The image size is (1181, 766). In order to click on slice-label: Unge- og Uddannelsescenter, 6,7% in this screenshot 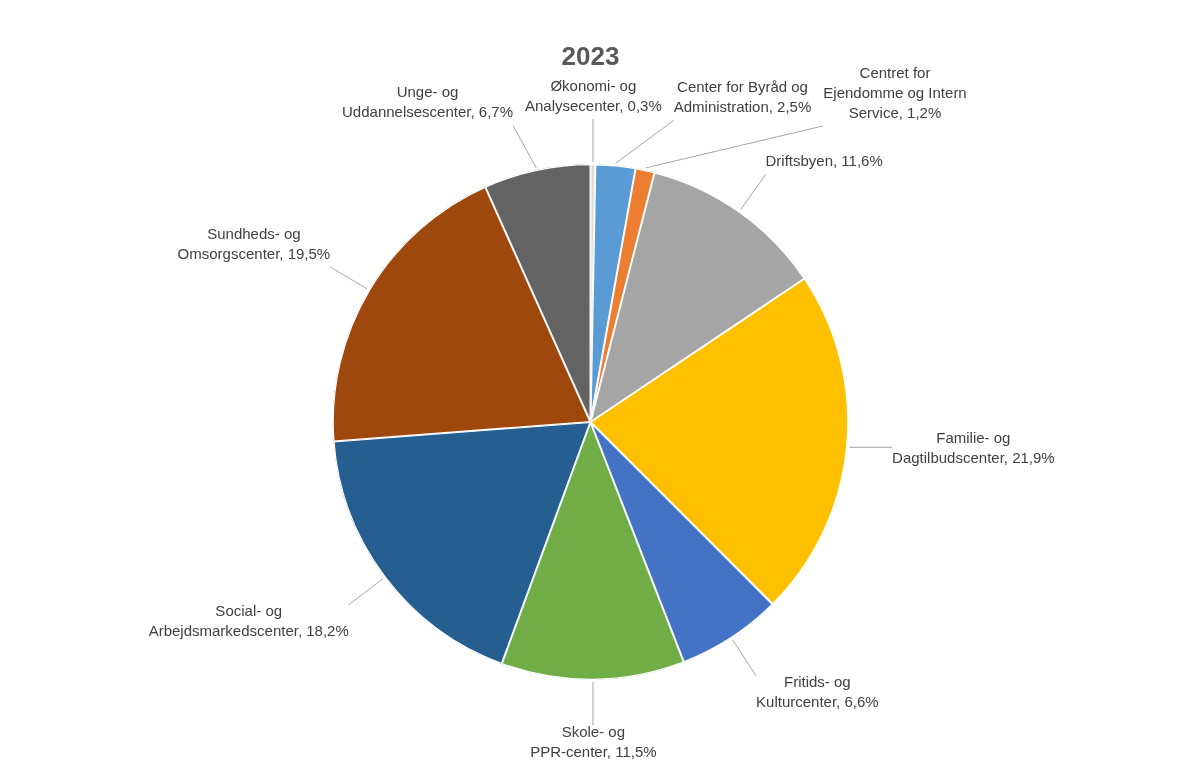, I will do `click(427, 102)`.